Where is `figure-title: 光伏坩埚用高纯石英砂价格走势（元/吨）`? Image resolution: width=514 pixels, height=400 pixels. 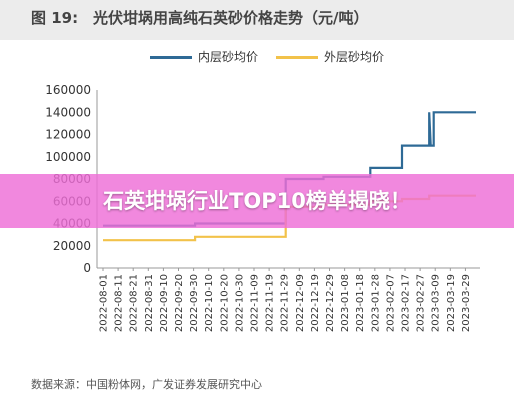
figure-title: 光伏坩埚用高纯石英砂价格走势（元/吨） is located at coordinates (231, 18).